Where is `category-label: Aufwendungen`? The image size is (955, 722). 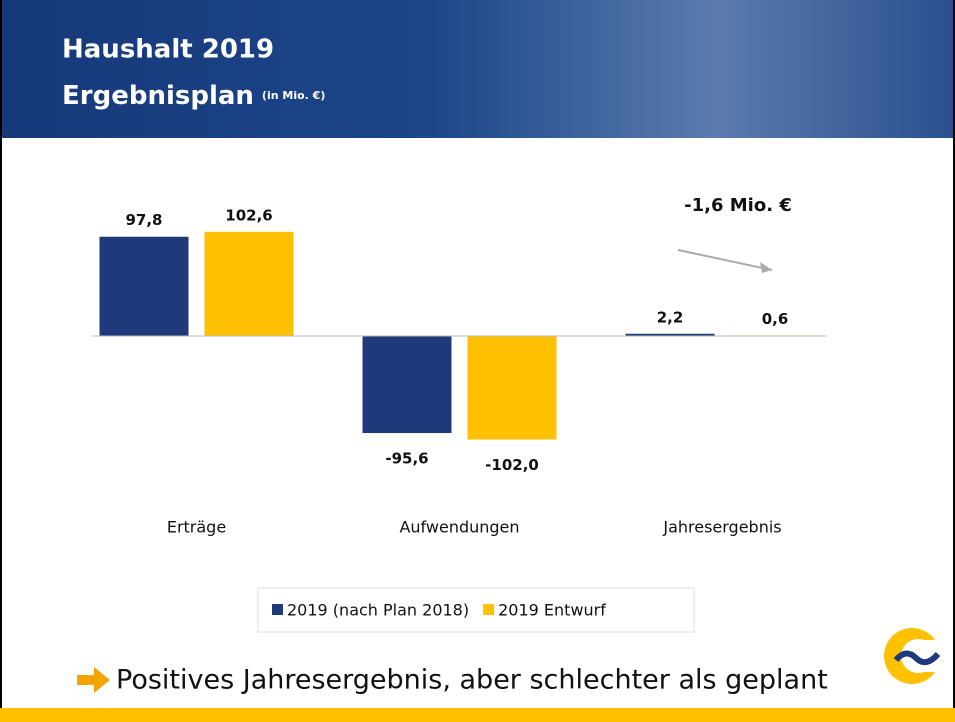 category-label: Aufwendungen is located at coordinates (459, 527).